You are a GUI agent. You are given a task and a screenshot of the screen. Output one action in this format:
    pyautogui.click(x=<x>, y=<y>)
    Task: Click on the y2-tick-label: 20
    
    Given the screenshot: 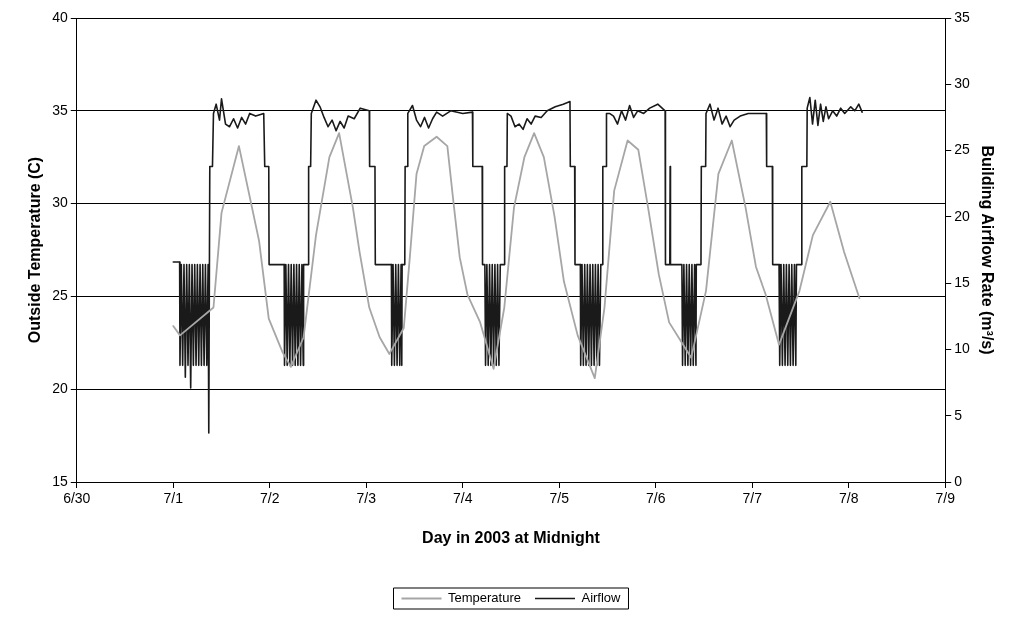 What is the action you would take?
    pyautogui.click(x=962, y=215)
    